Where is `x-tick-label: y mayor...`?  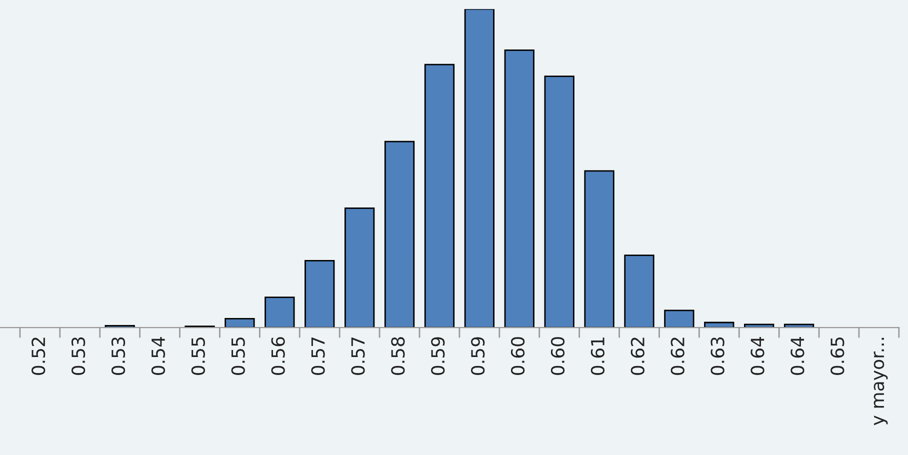 x-tick-label: y mayor... is located at coordinates (881, 382).